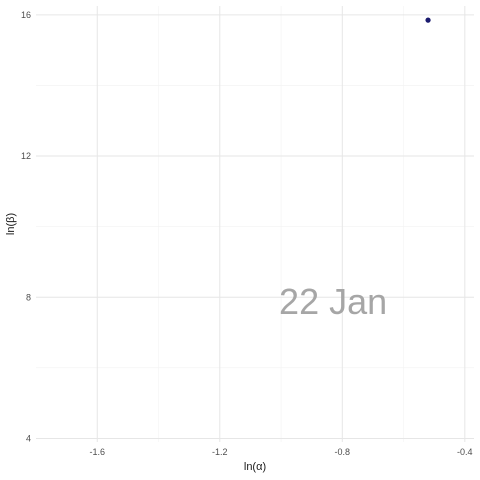 The width and height of the screenshot is (480, 480). Describe the element at coordinates (343, 452) in the screenshot. I see `x-tick-label: -0.8` at that location.